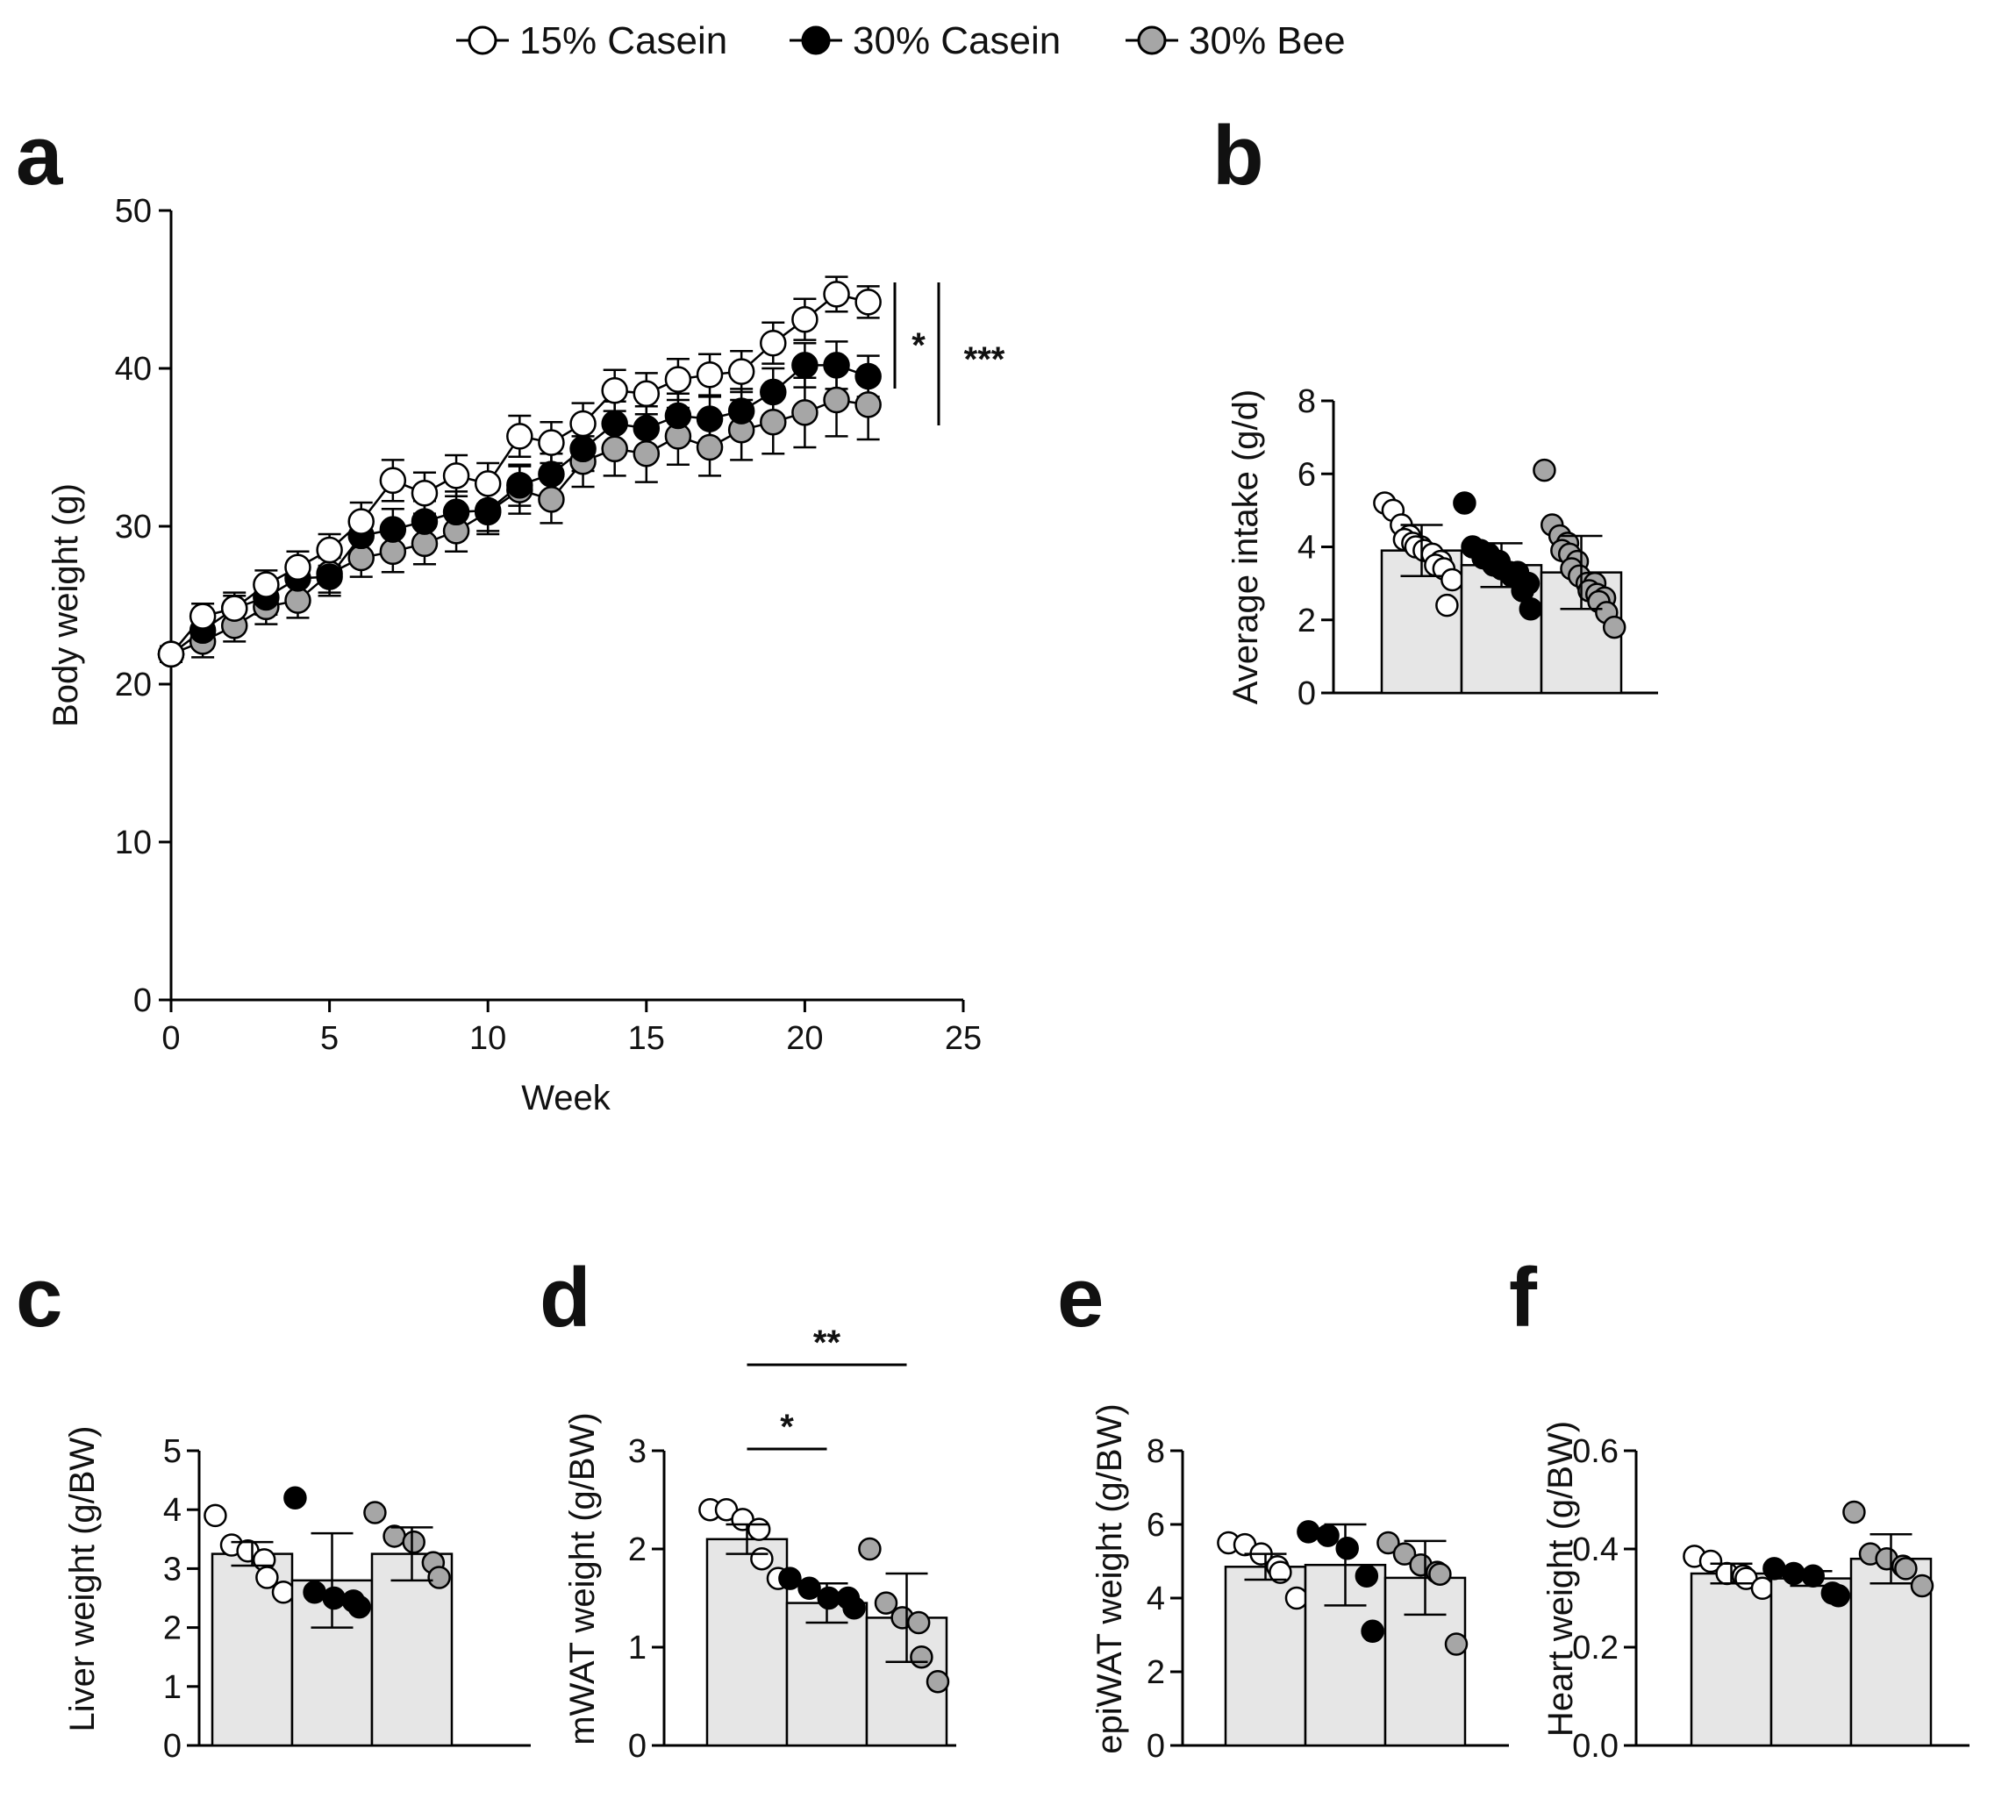 This screenshot has height=1820, width=2016. Describe the element at coordinates (637, 1451) in the screenshot. I see `y-tick-label: 3` at that location.